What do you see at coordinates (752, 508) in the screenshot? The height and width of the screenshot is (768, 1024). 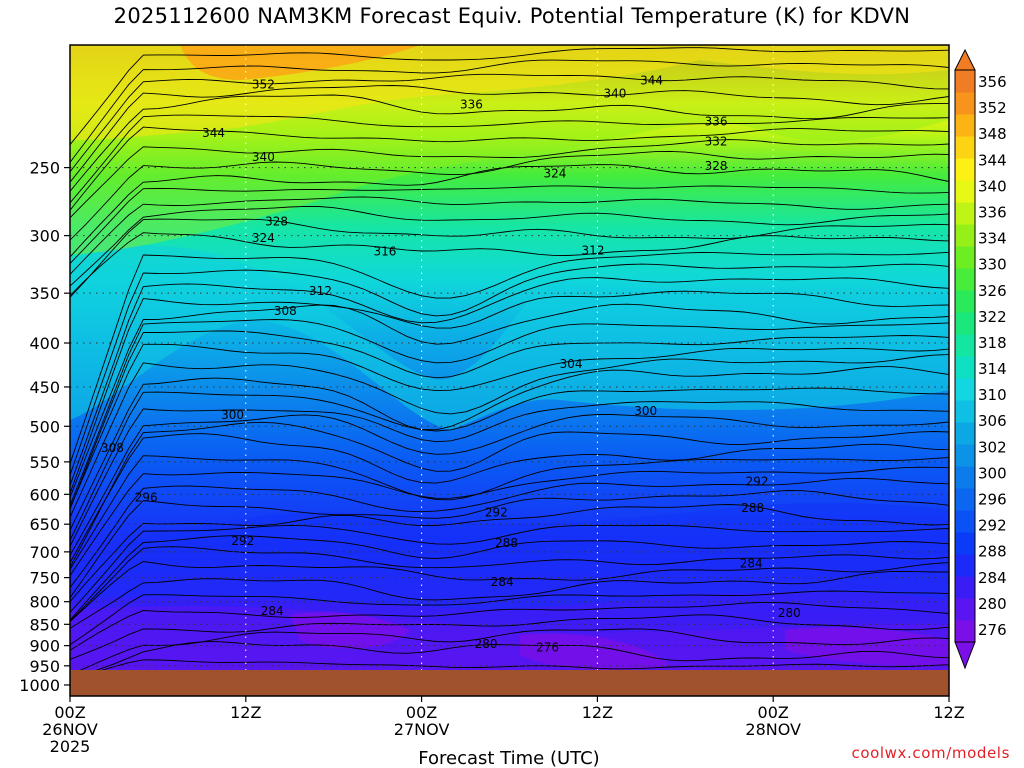 I see `contour-label: 288` at bounding box center [752, 508].